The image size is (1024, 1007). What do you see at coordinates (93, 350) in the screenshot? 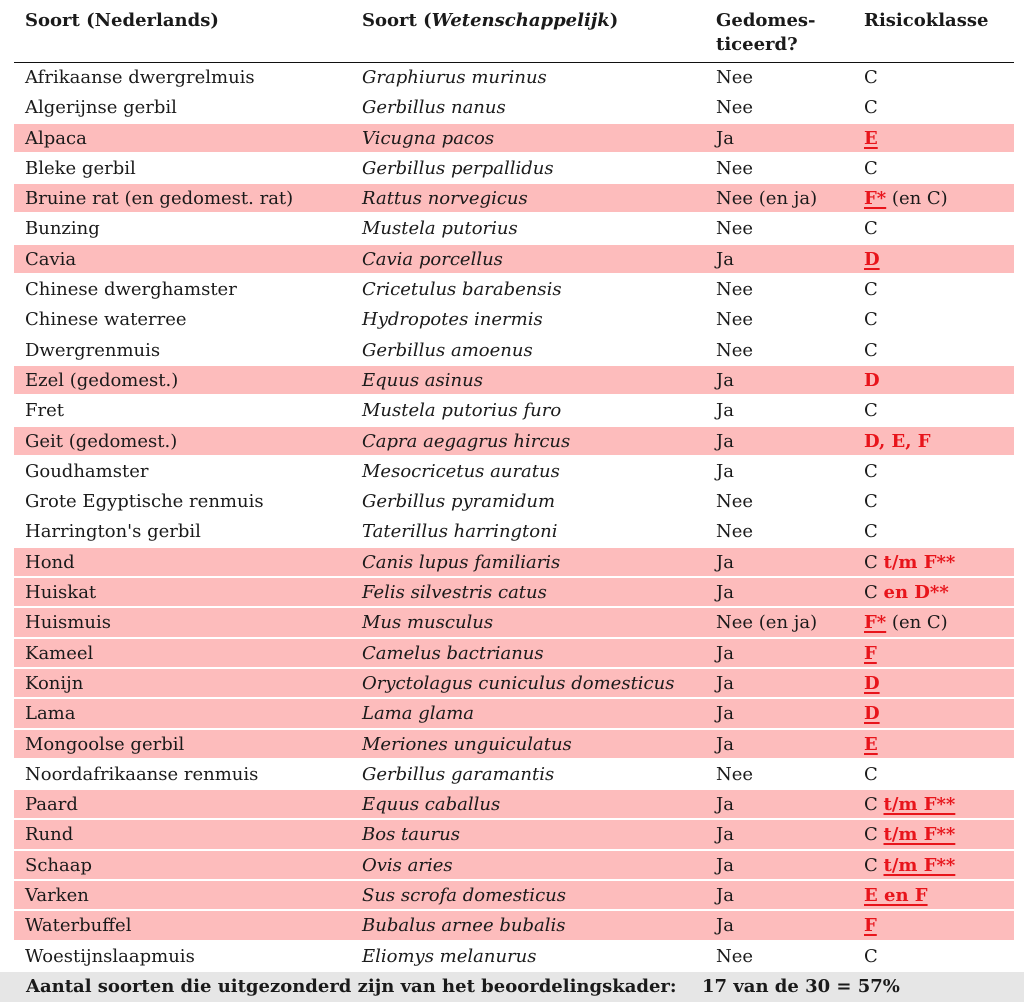
I see `species-dutch-name: Dwergrenmuis` at bounding box center [93, 350].